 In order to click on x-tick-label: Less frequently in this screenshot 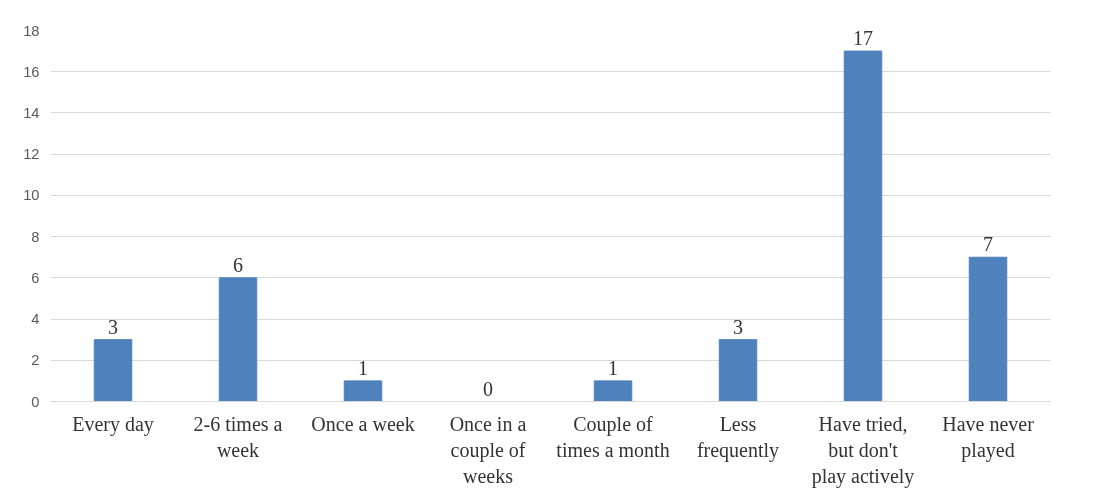, I will do `click(738, 437)`.